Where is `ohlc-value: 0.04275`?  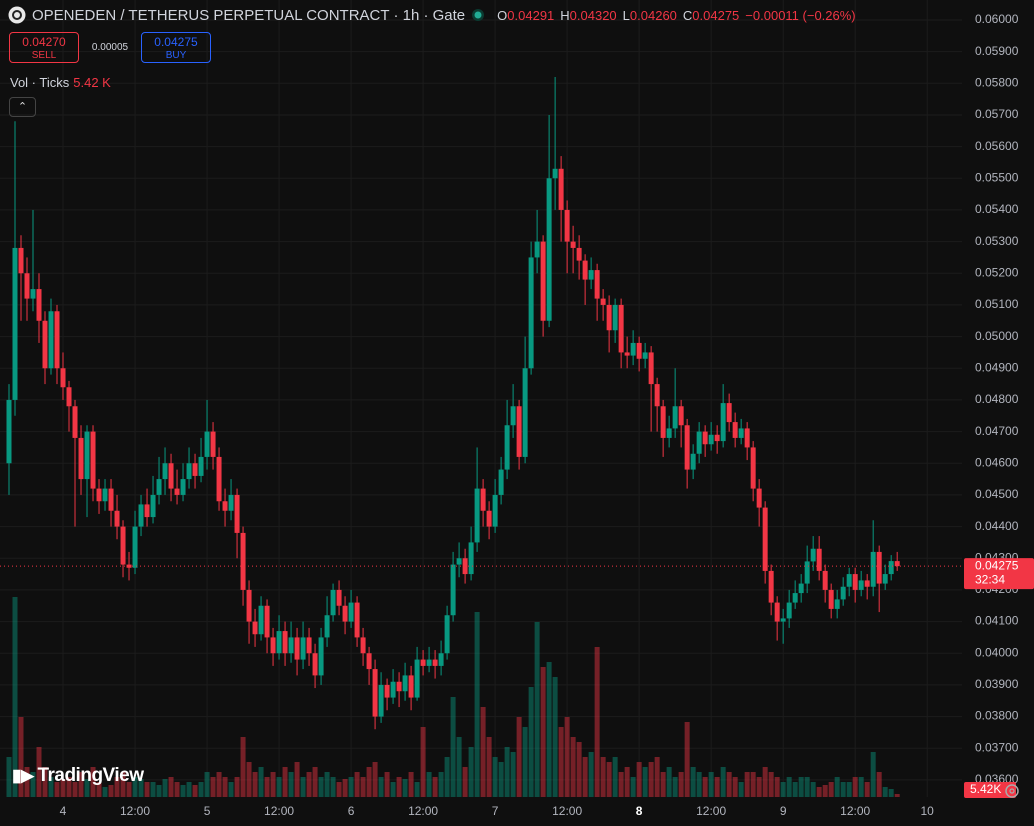 ohlc-value: 0.04275 is located at coordinates (716, 15).